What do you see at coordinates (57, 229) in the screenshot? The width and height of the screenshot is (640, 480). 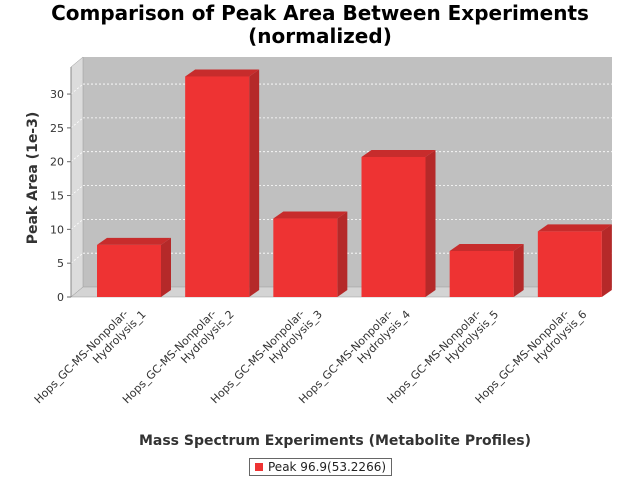 I see `y-tick-label: 10` at bounding box center [57, 229].